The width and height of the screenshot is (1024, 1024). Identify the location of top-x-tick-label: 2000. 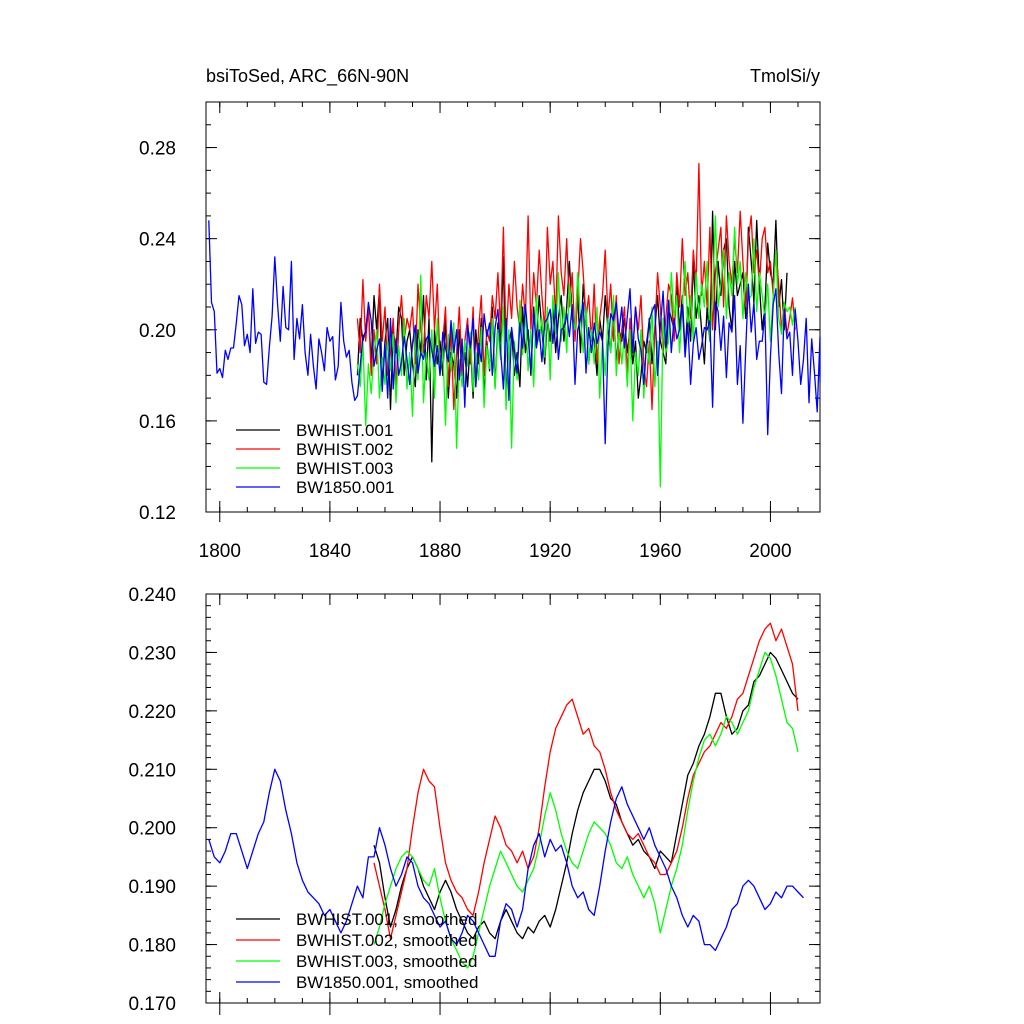
(770, 551).